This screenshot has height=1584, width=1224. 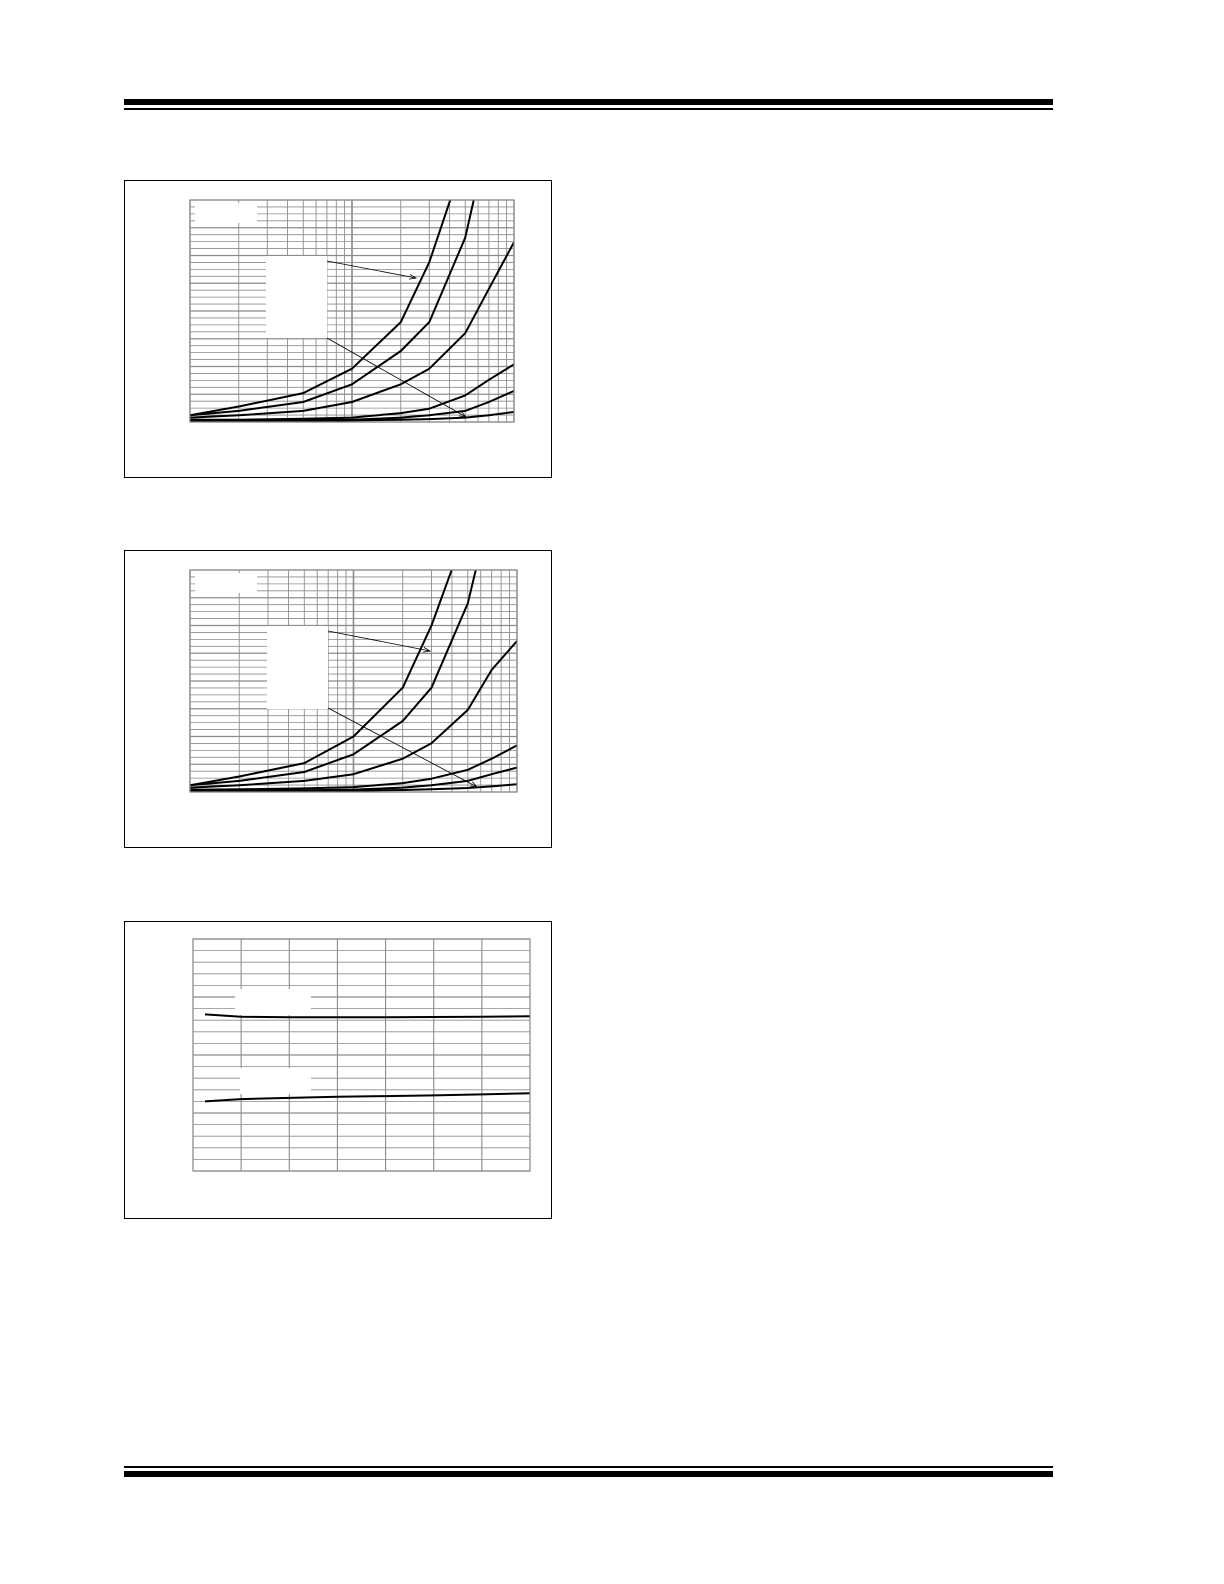 What do you see at coordinates (588, 109) in the screenshot?
I see `header-thin-rule` at bounding box center [588, 109].